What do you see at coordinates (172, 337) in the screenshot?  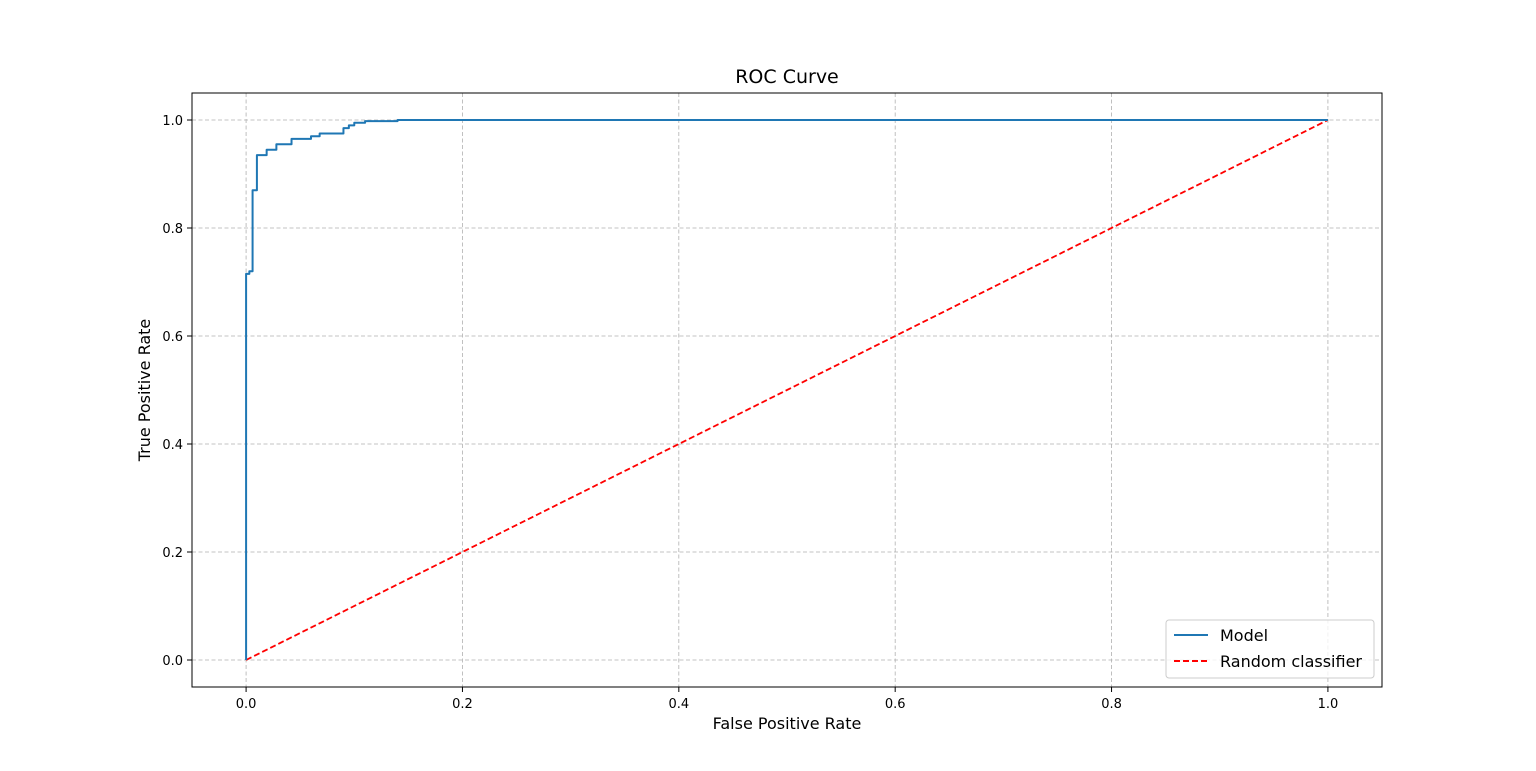 I see `y-tick-label: 0.6` at bounding box center [172, 337].